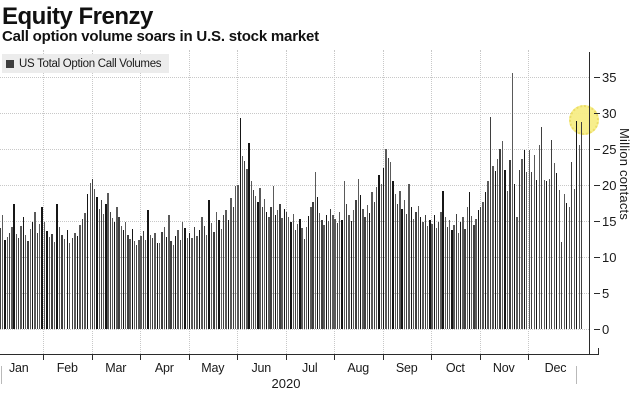 Image resolution: width=640 pixels, height=400 pixels. What do you see at coordinates (431, 202) in the screenshot?
I see `gridline-v` at bounding box center [431, 202].